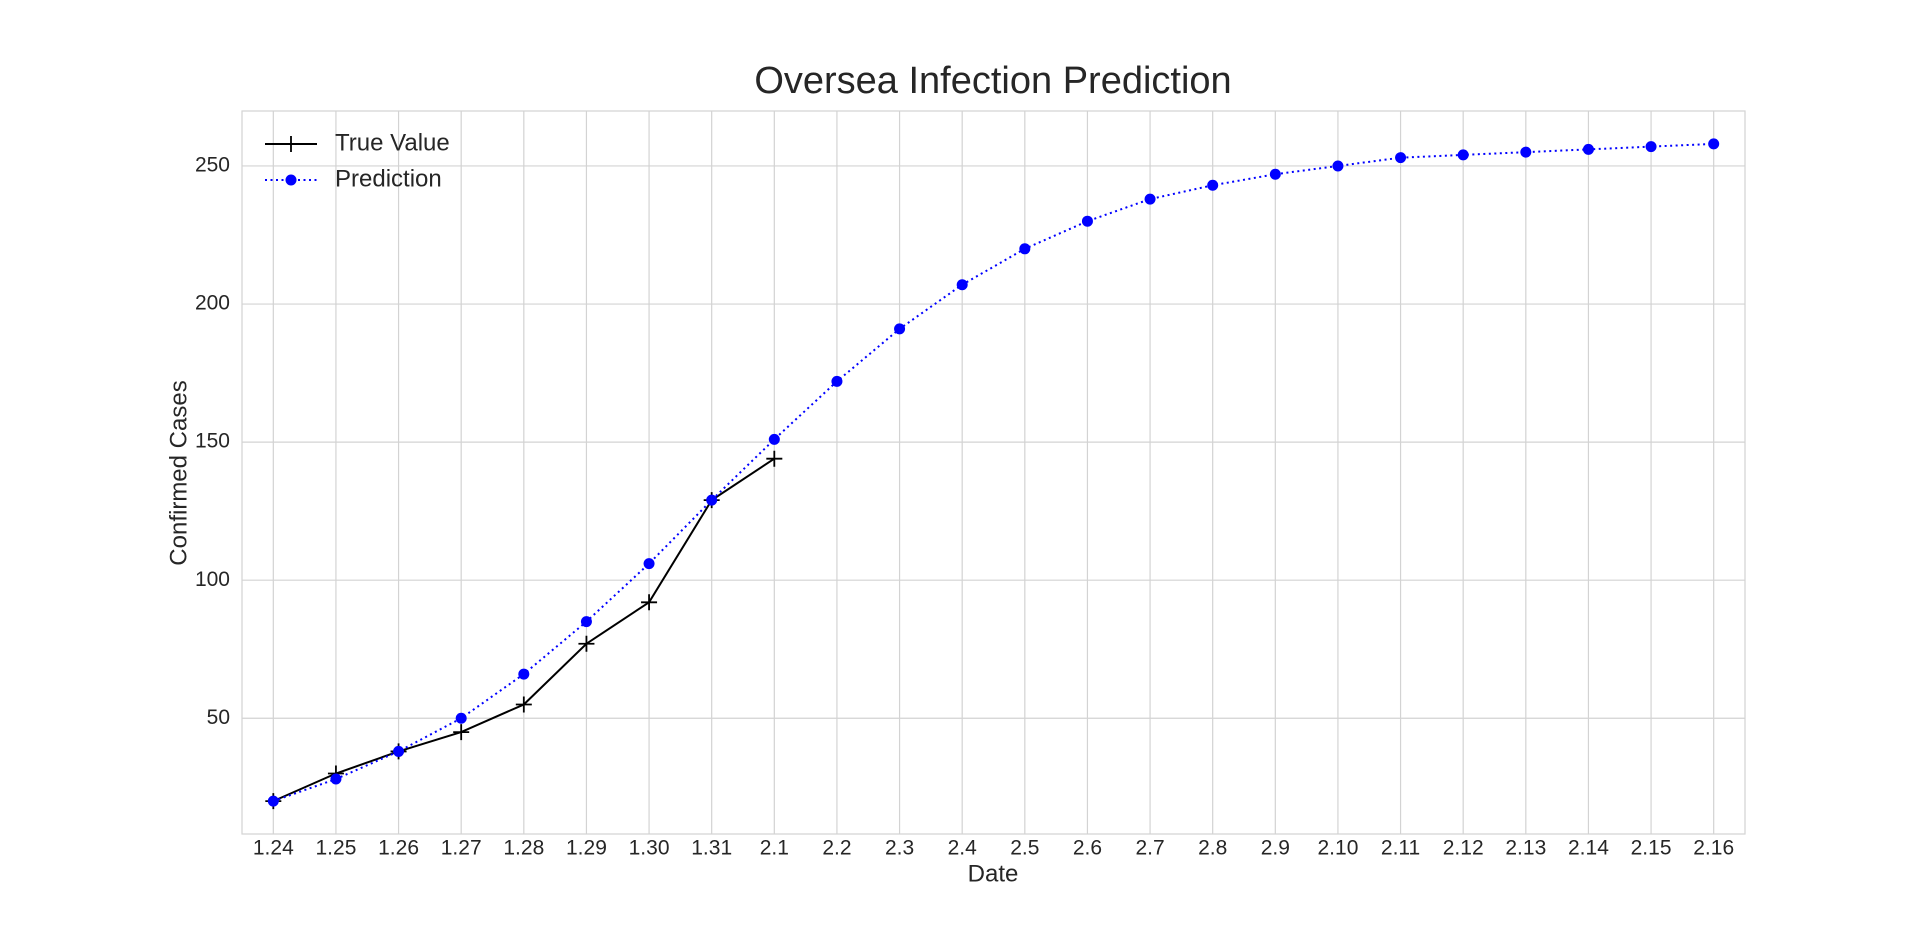 This screenshot has height=927, width=1920. I want to click on y-tick-label: 100, so click(212, 579).